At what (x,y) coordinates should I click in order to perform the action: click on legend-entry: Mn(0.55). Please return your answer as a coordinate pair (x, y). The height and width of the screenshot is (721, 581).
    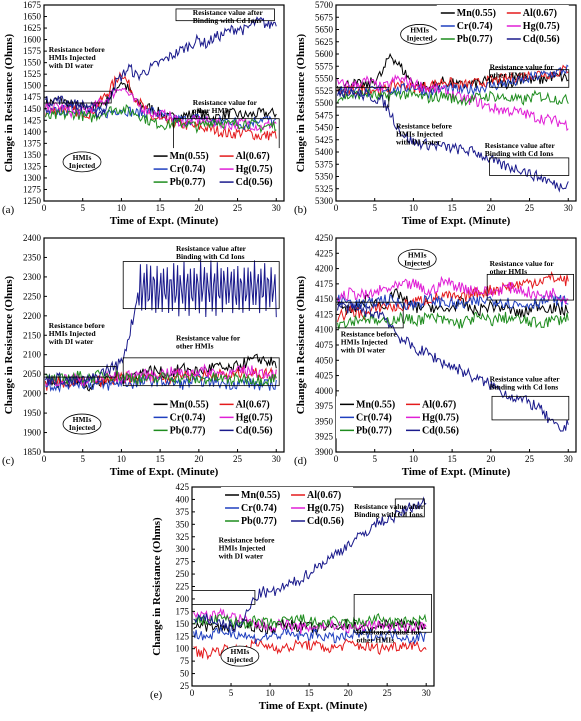
    Looking at the image, I should click on (189, 404).